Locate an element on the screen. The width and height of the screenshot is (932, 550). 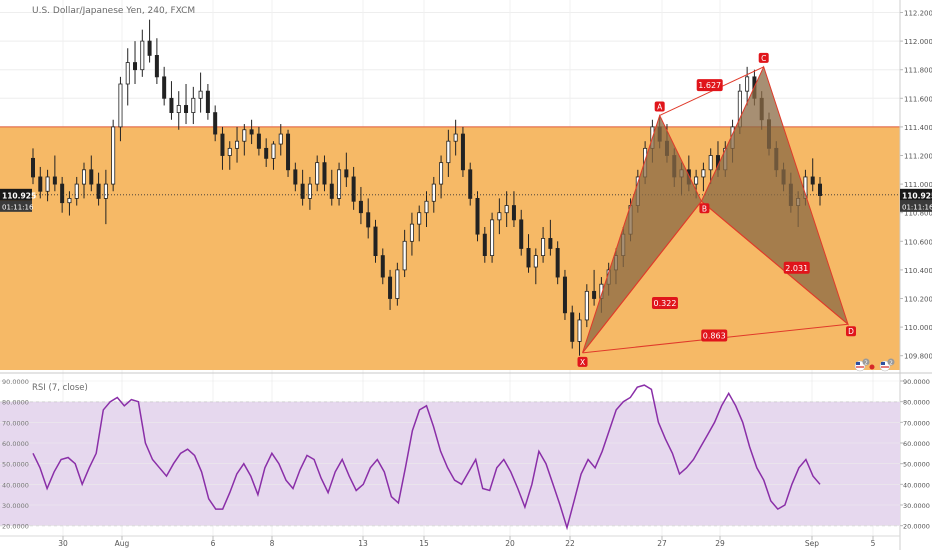
pattern-point-bg is located at coordinates (582, 361).